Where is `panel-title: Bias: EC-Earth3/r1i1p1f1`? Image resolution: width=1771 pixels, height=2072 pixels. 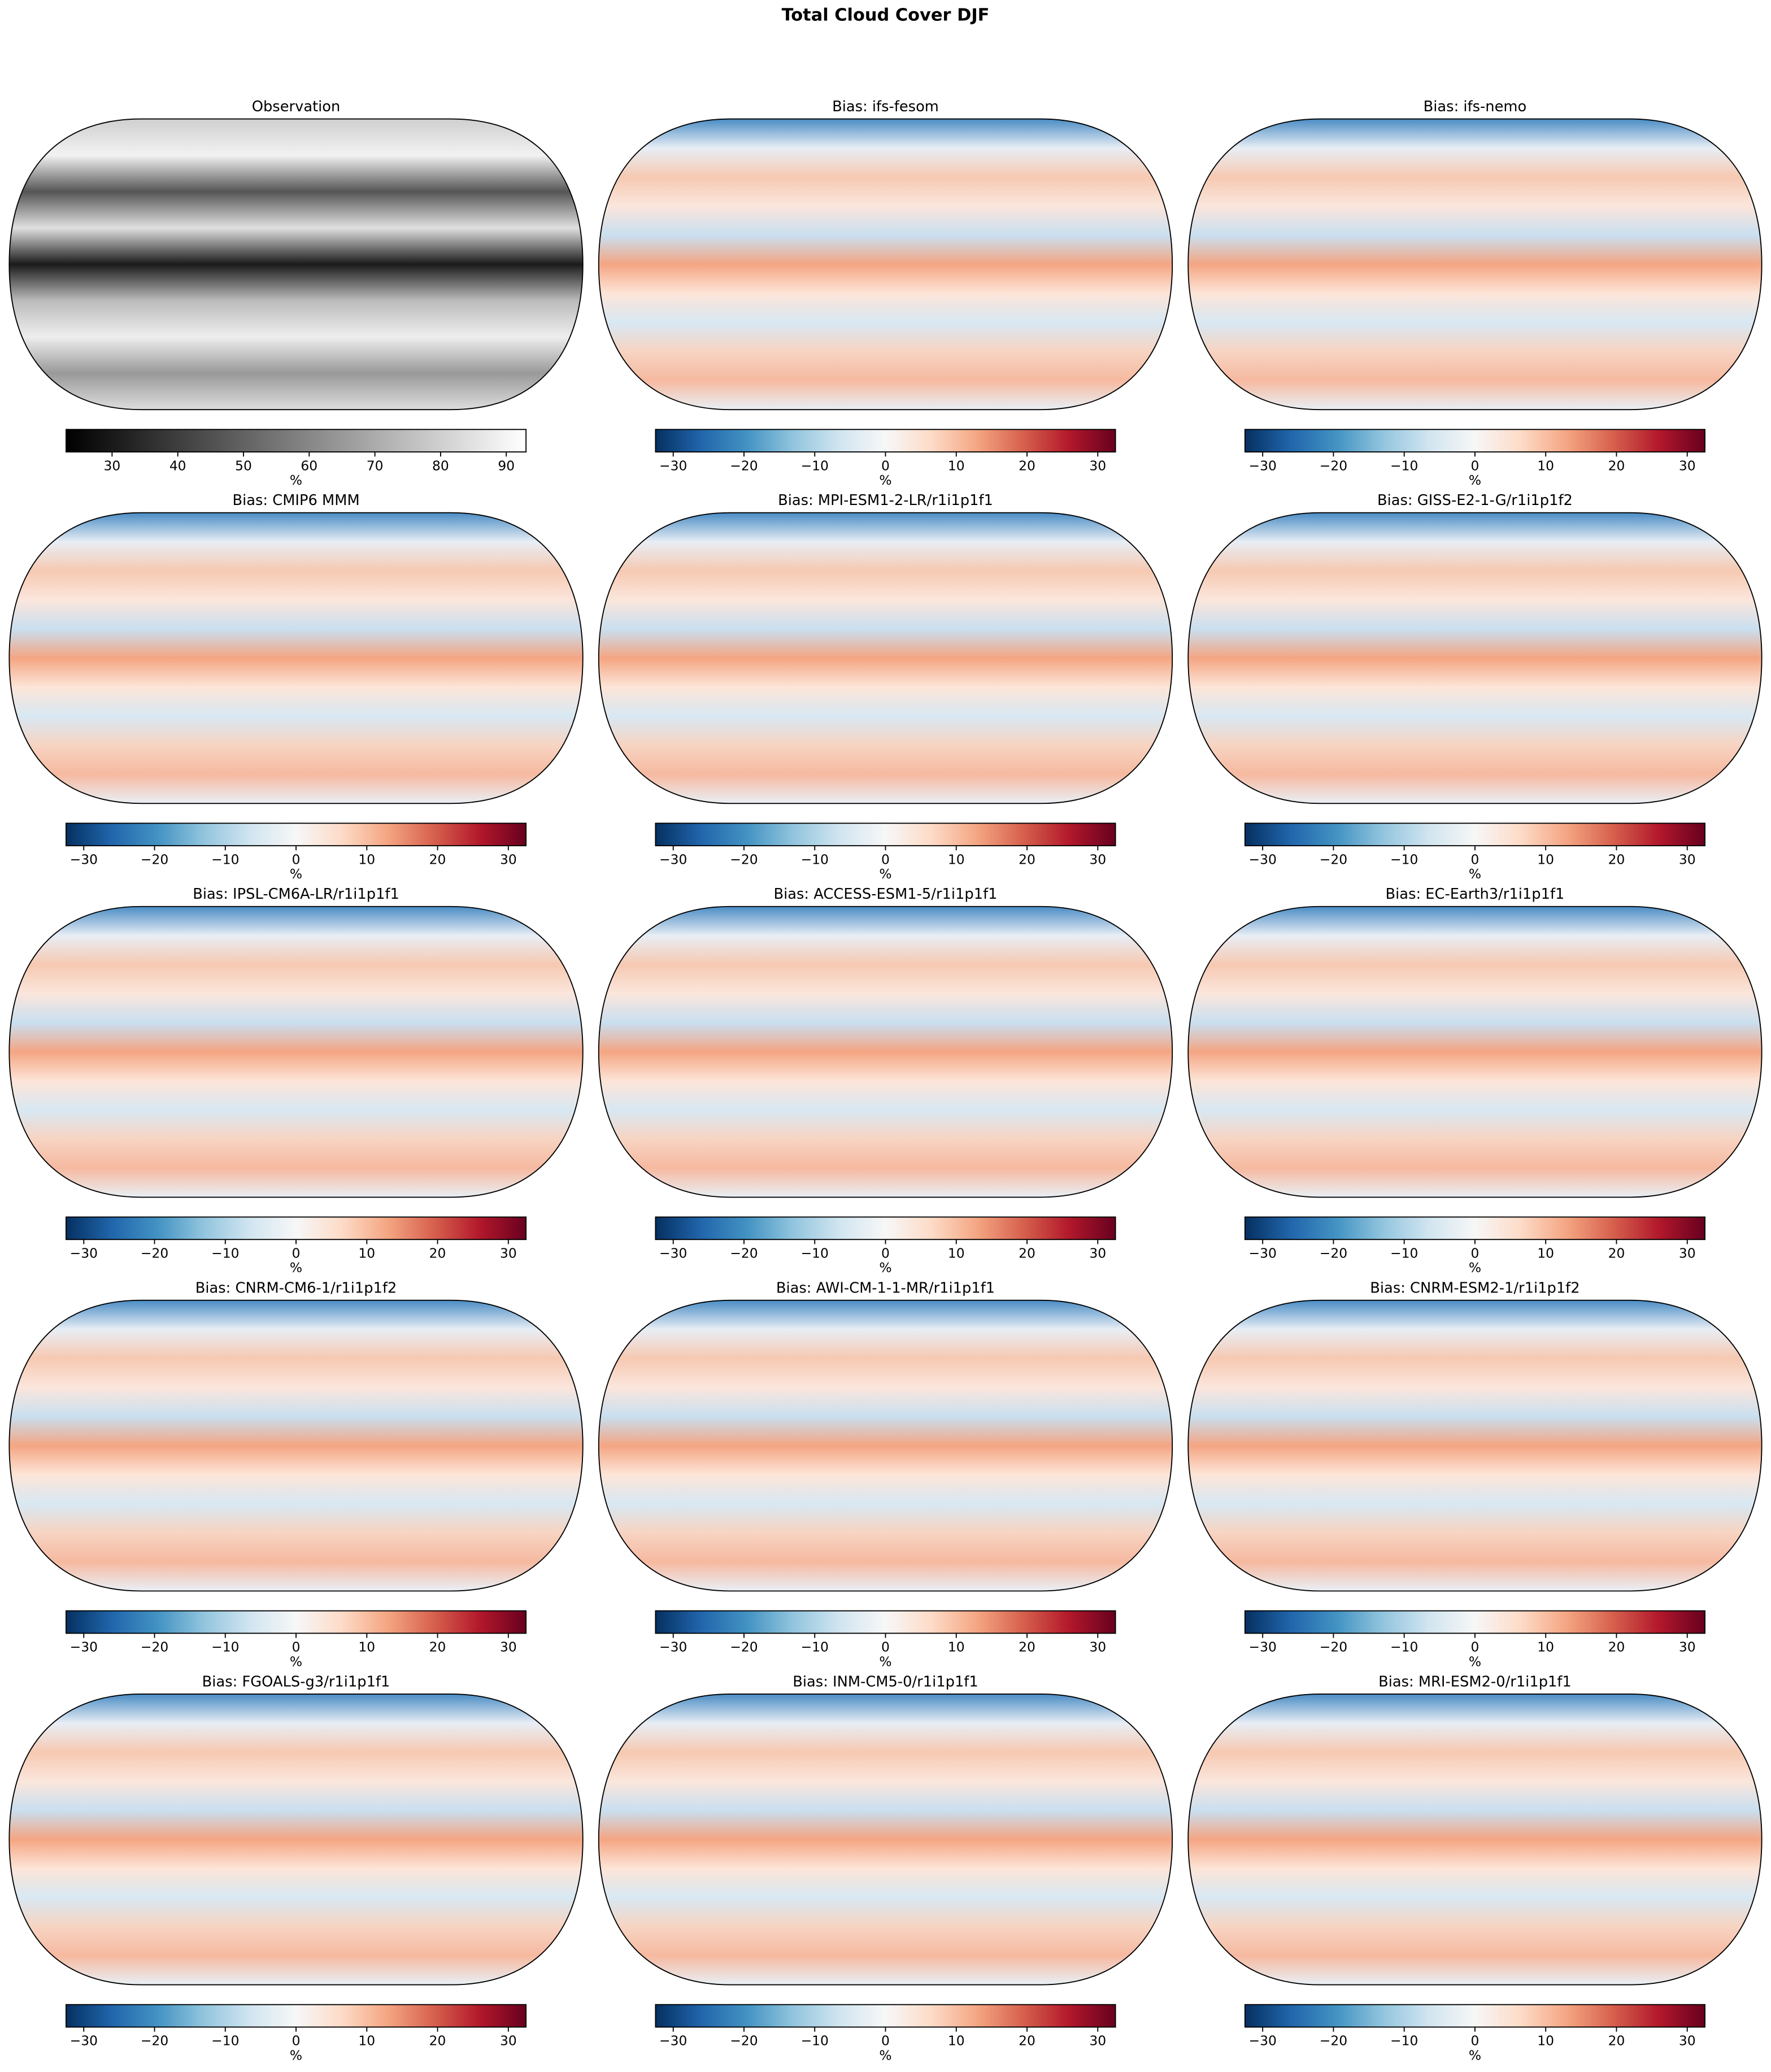 panel-title: Bias: EC-Earth3/r1i1p1f1 is located at coordinates (1475, 894).